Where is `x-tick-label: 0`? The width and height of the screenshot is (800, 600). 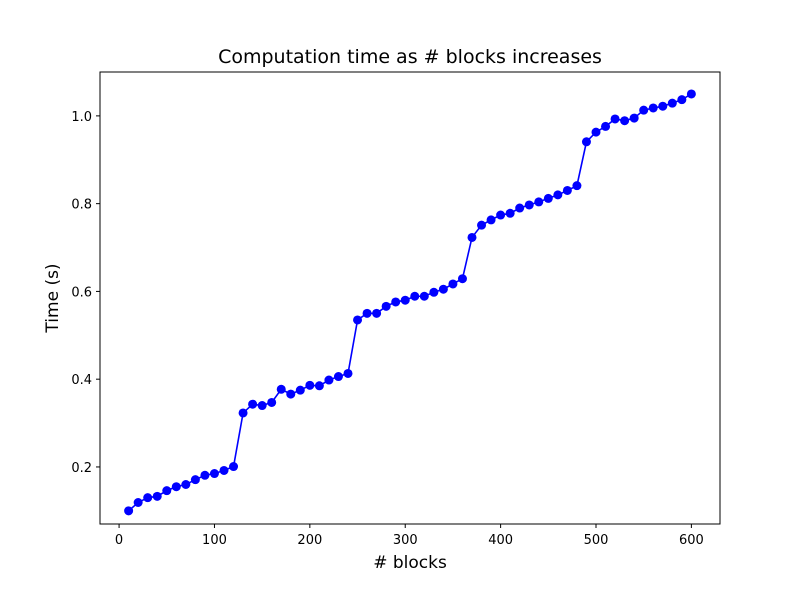
x-tick-label: 0 is located at coordinates (119, 540).